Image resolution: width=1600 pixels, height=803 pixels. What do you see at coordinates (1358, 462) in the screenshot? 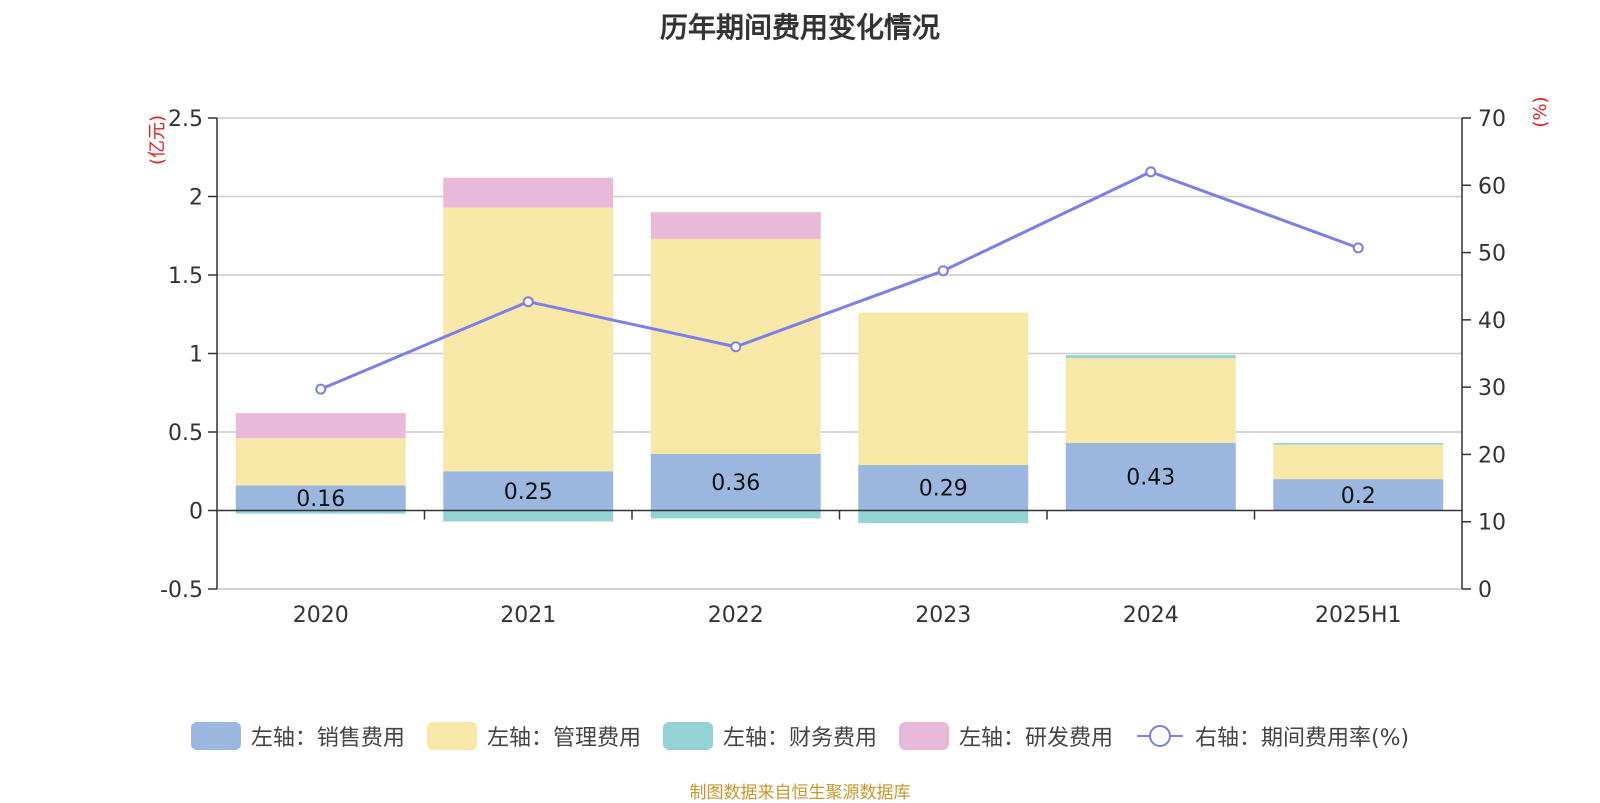
I see `bar-1-2025H1` at bounding box center [1358, 462].